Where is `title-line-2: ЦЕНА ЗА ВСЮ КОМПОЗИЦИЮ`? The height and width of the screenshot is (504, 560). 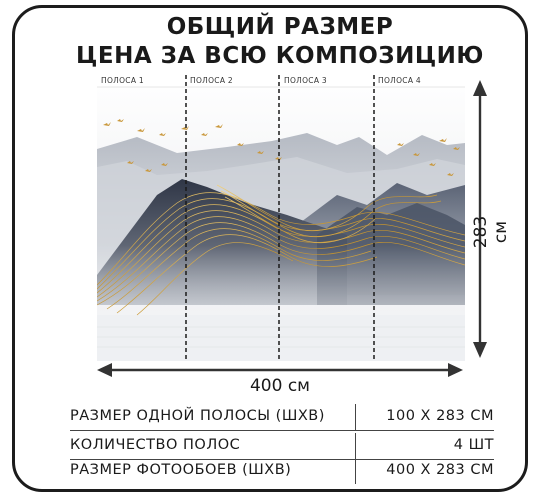 title-line-2: ЦЕНА ЗА ВСЮ КОМПОЗИЦИЮ is located at coordinates (280, 56).